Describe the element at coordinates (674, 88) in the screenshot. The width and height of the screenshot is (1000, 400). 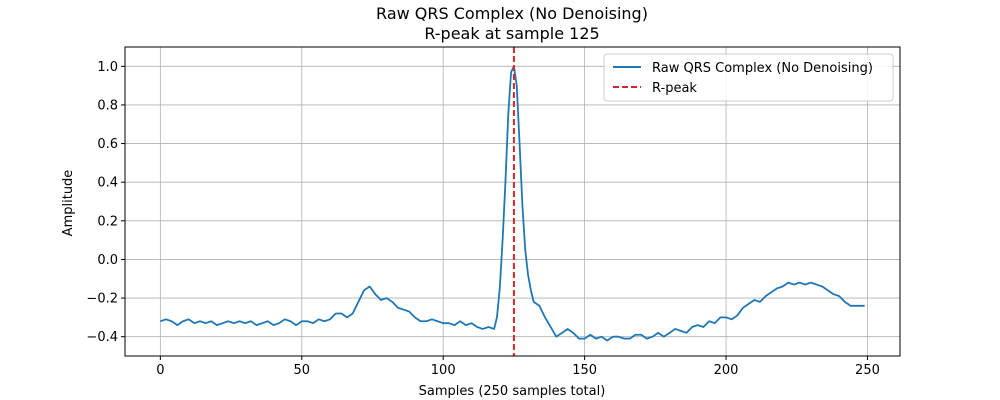
I see `legend-label-rpeak: R-peak` at that location.